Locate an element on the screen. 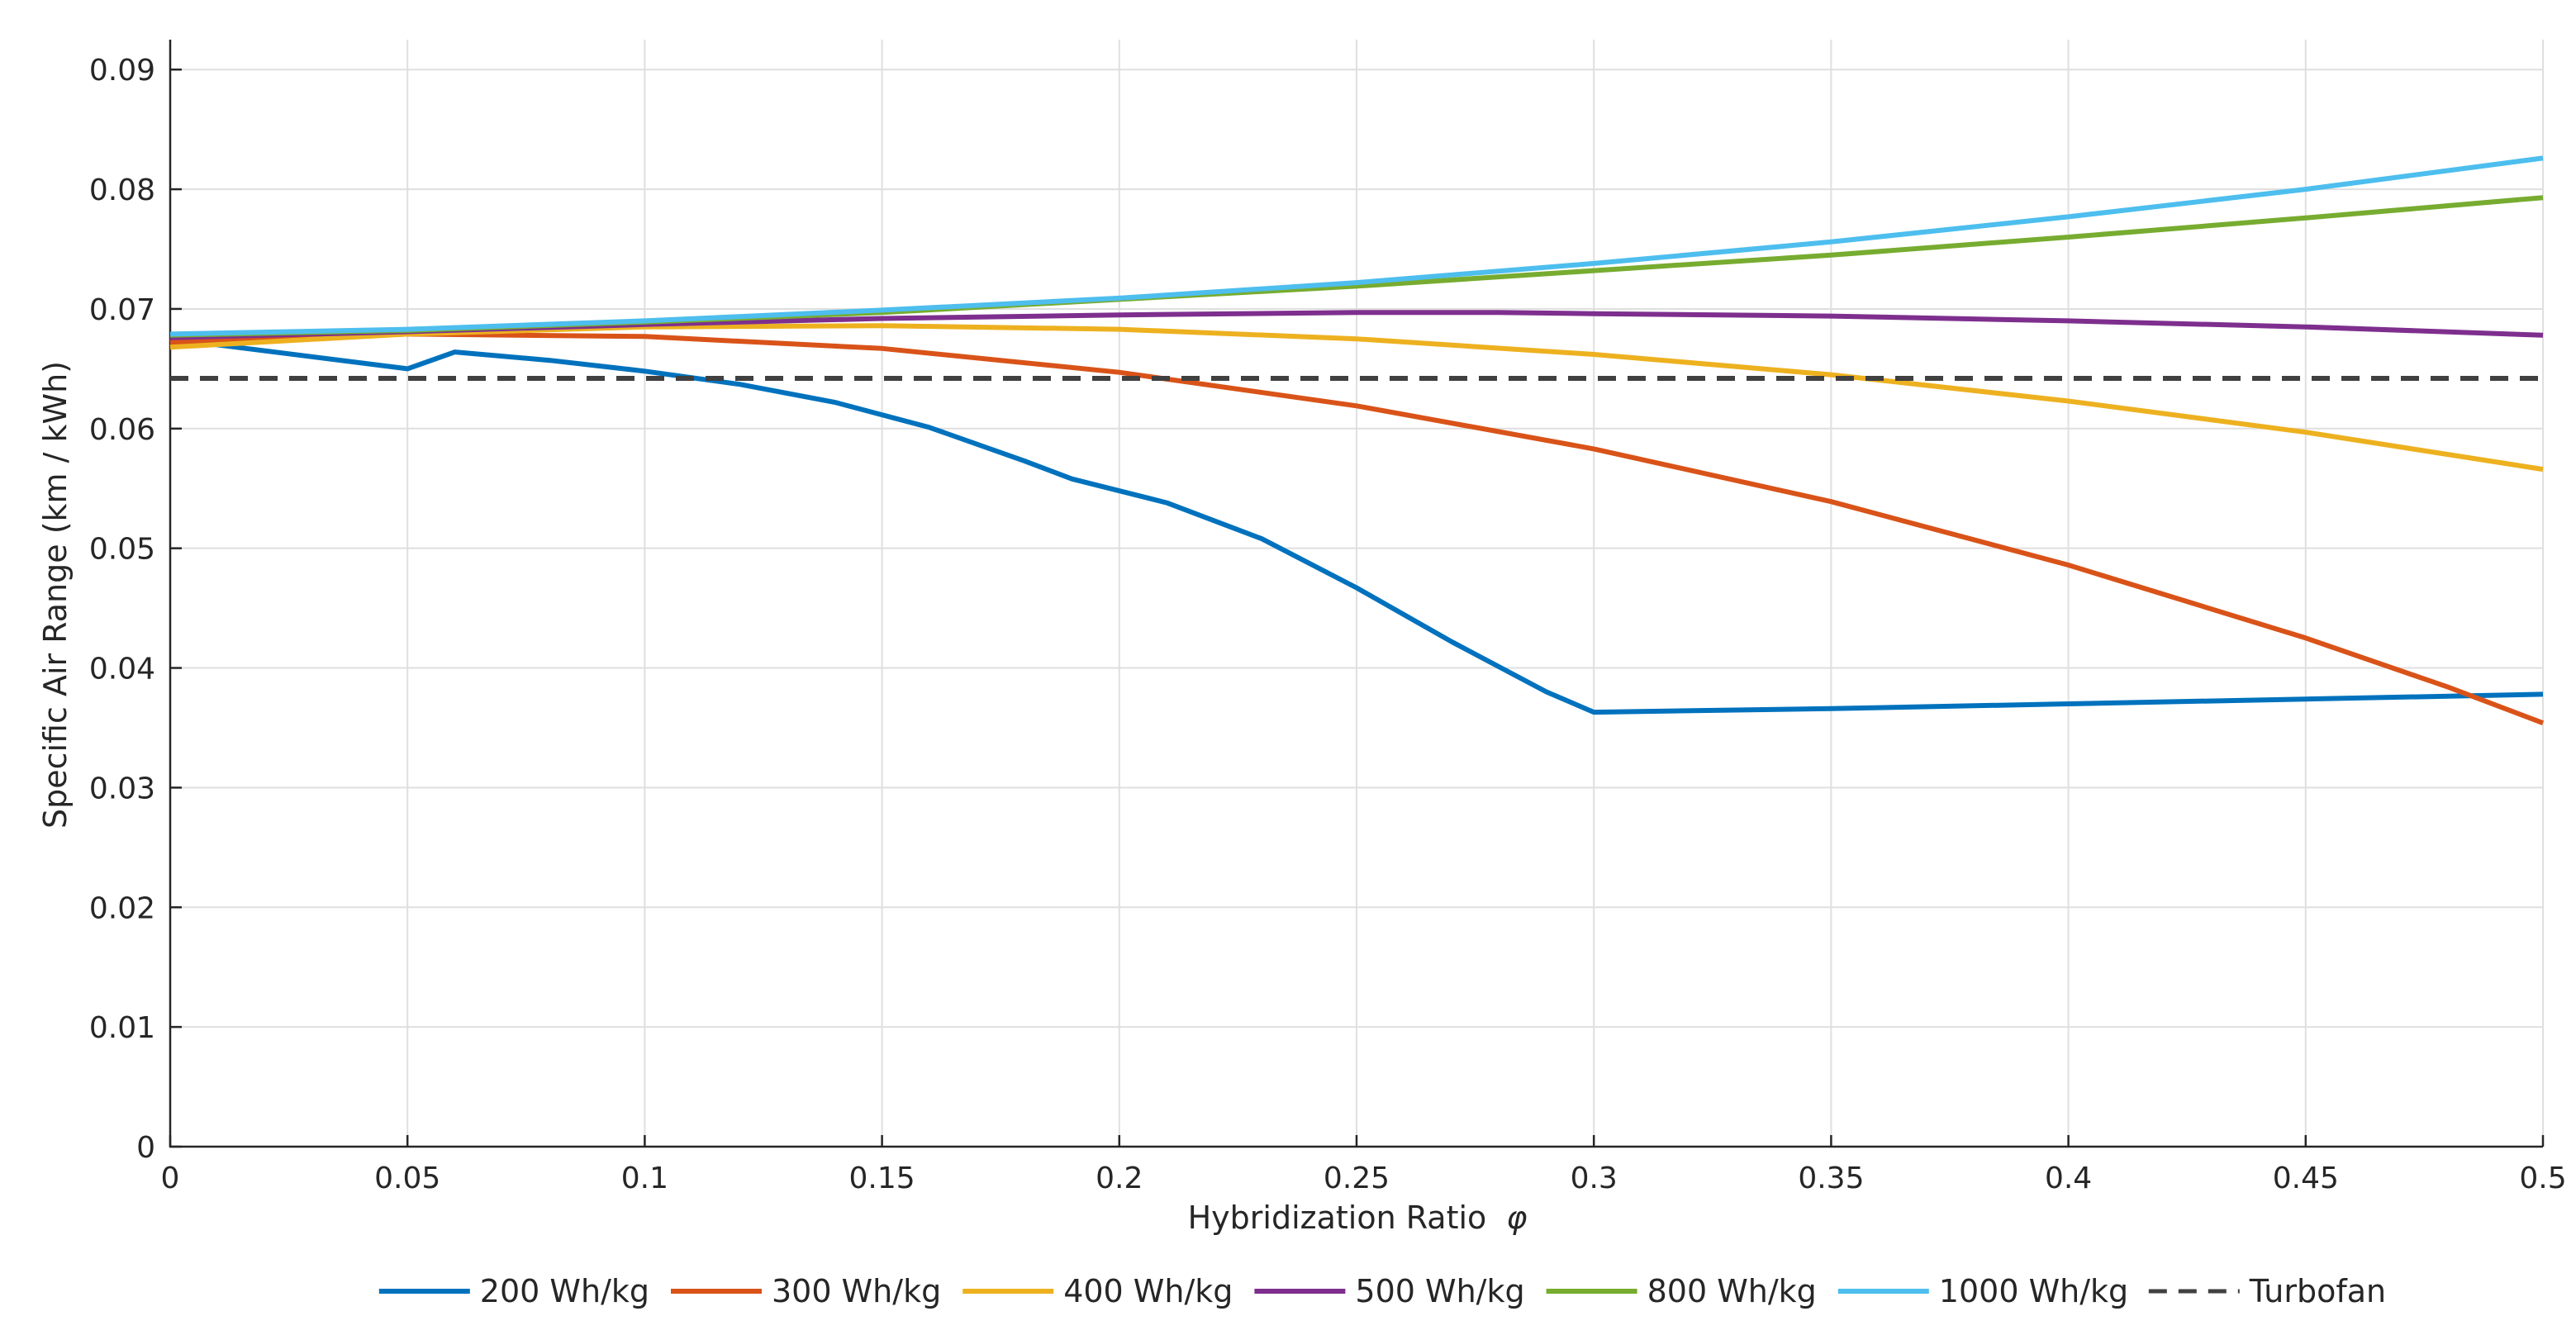  y-tick-label: 0.09 is located at coordinates (122, 71).